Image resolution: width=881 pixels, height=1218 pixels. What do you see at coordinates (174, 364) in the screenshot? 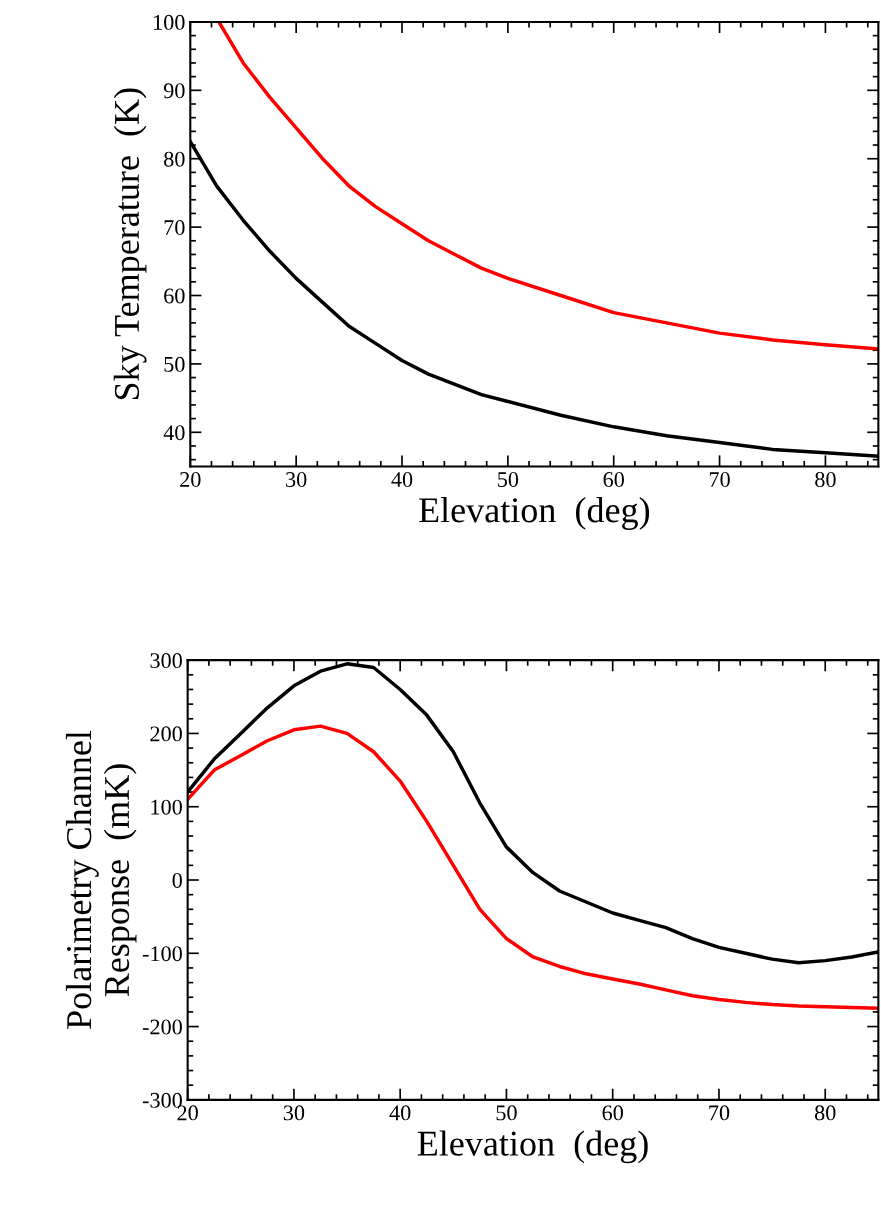
I see `y-tick-label: 50` at bounding box center [174, 364].